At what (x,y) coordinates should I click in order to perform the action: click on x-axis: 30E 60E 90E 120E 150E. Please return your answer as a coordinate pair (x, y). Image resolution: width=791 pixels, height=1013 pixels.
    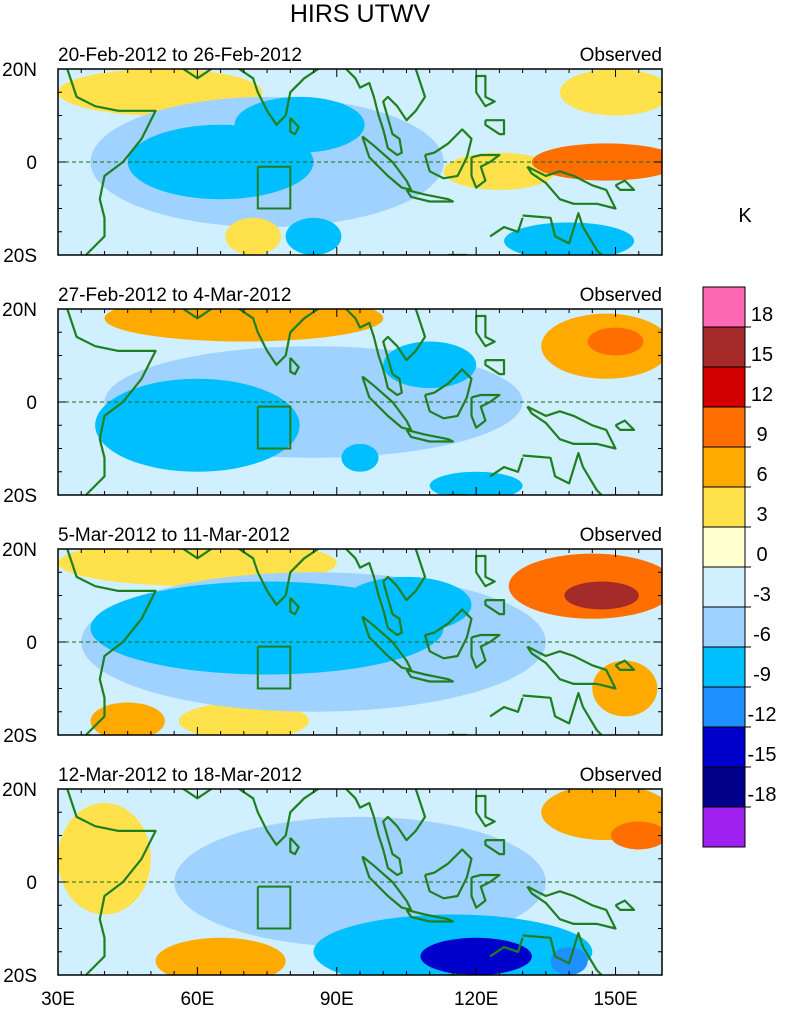
    Looking at the image, I should click on (339, 999).